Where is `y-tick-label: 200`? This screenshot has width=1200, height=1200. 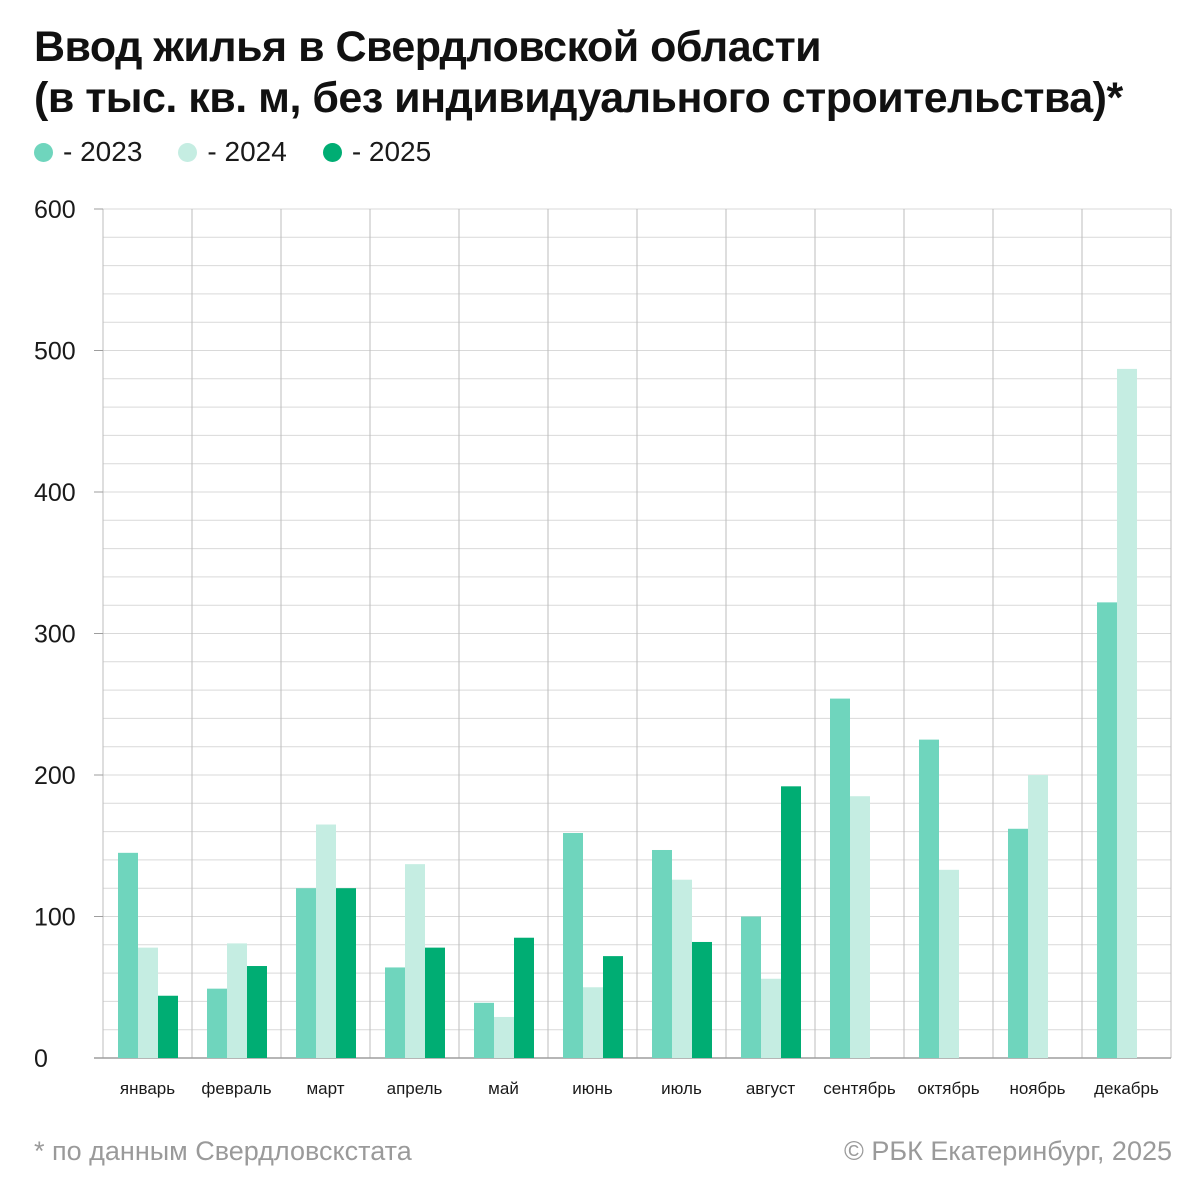 y-tick-label: 200 is located at coordinates (55, 776).